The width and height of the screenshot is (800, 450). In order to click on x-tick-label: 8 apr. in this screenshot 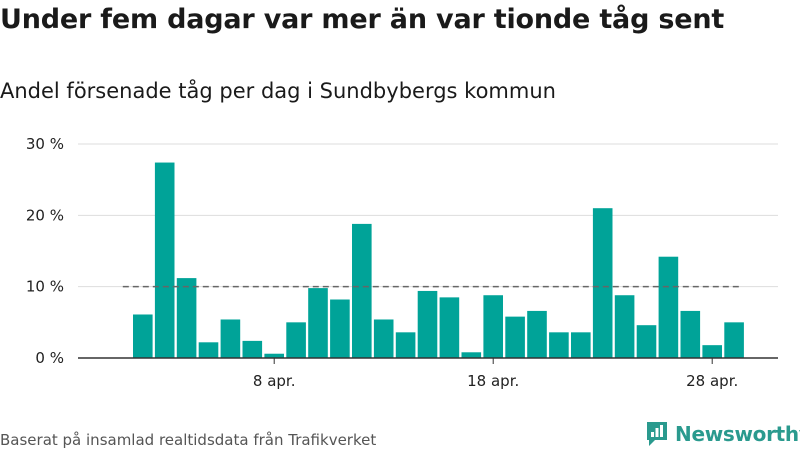, I will do `click(274, 381)`.